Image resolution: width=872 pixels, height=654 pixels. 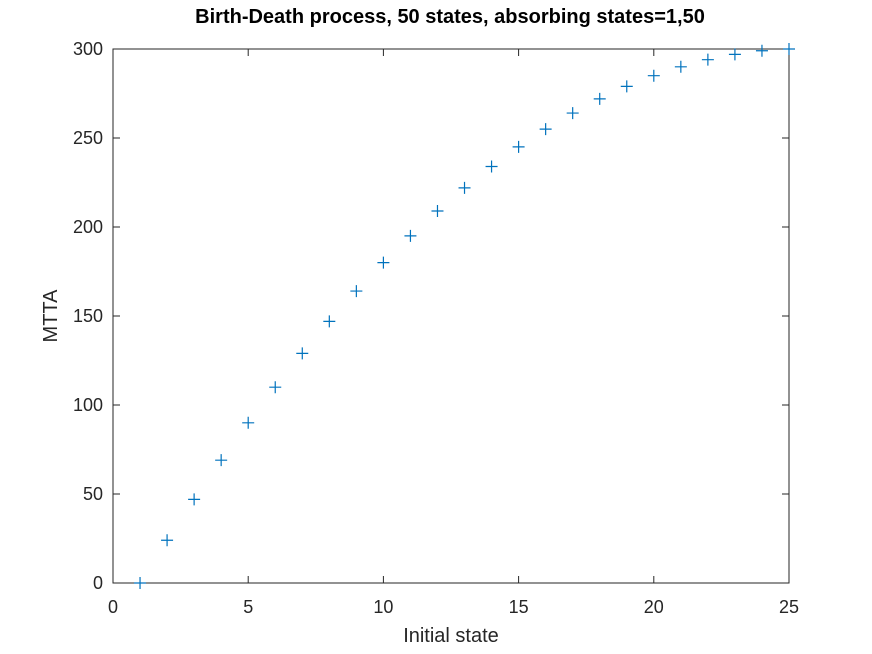 I want to click on y-tick-label: 300, so click(x=88, y=49).